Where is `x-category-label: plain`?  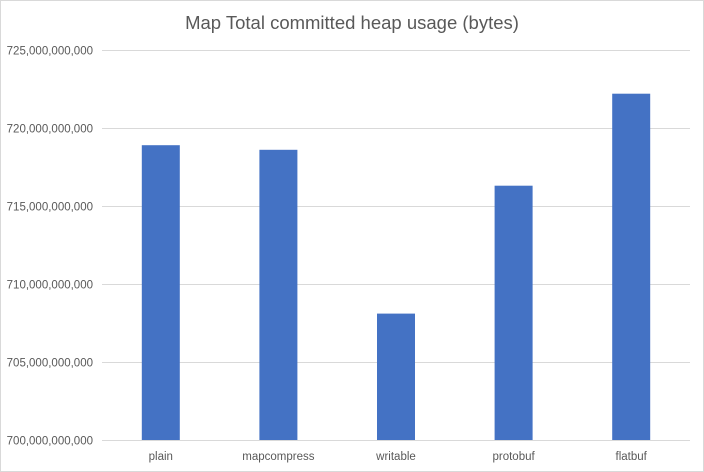 x-category-label: plain is located at coordinates (161, 457).